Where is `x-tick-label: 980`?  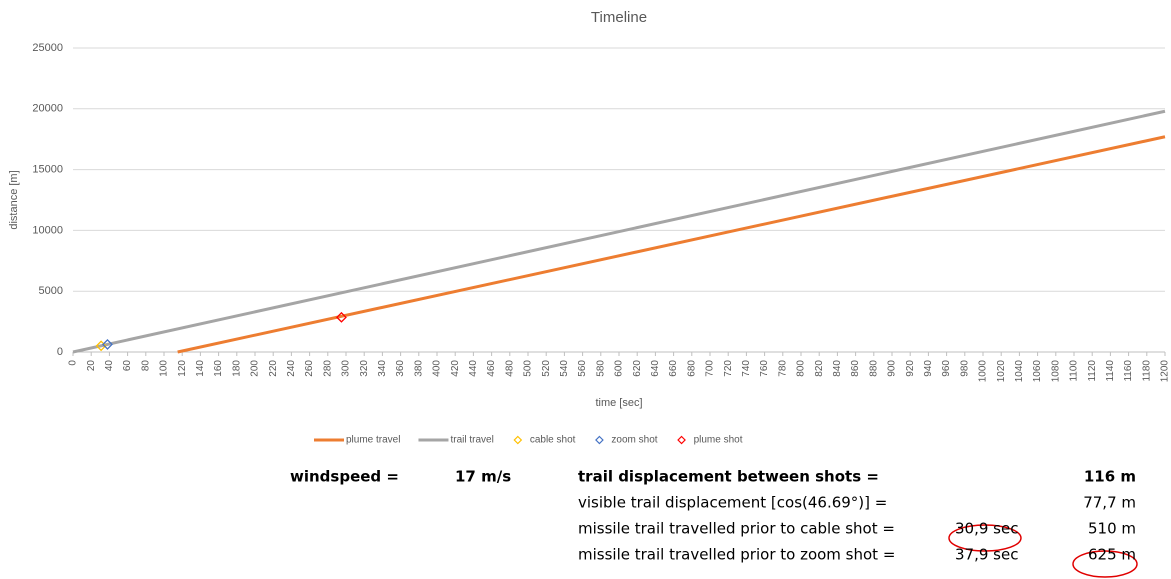
x-tick-label: 980 is located at coordinates (964, 368).